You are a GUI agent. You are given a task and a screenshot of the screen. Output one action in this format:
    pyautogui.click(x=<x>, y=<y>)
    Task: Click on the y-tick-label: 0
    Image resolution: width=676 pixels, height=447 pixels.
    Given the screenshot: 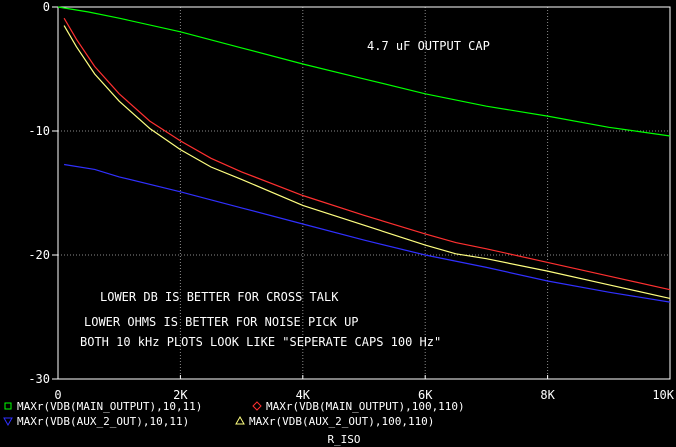 What is the action you would take?
    pyautogui.click(x=46, y=7)
    